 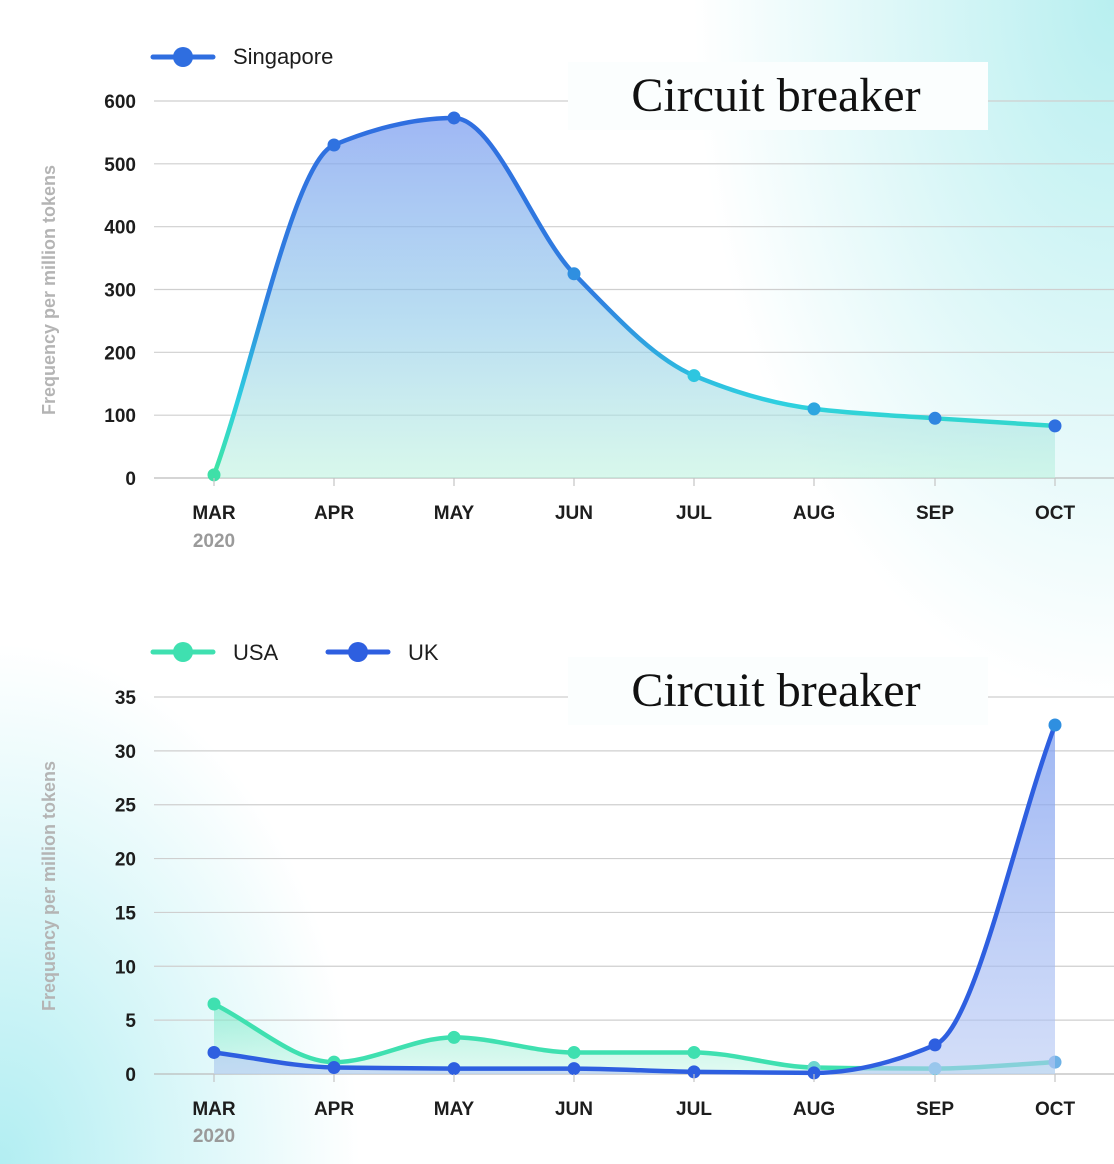 I want to click on y-tick-label: 15, so click(x=126, y=913).